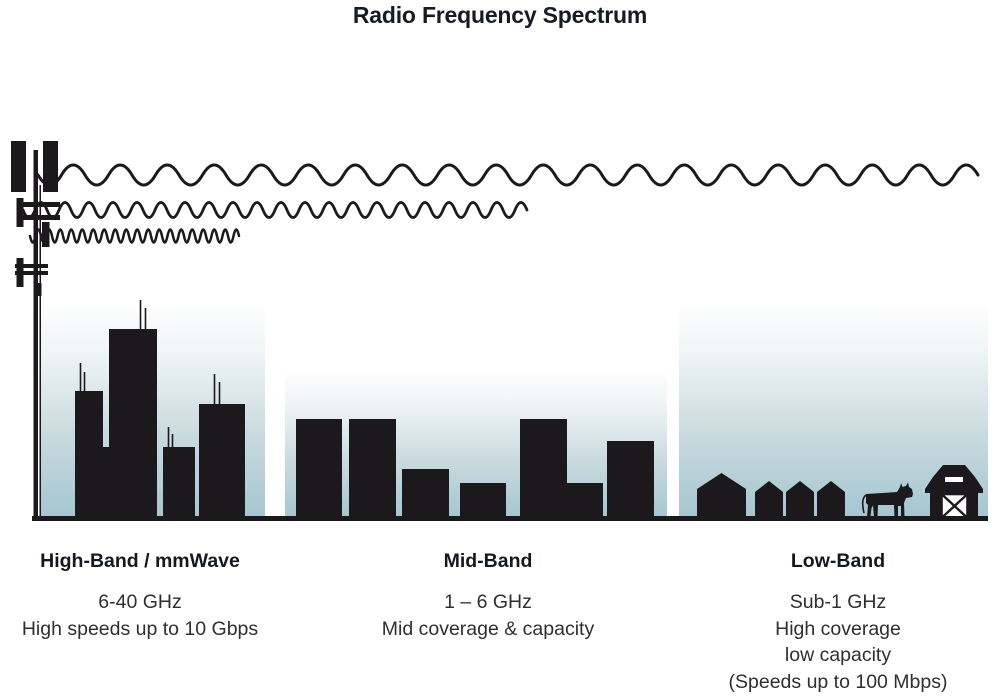 The height and width of the screenshot is (700, 1000). Describe the element at coordinates (488, 628) in the screenshot. I see `mid-band-coverage: Mid coverage & capacity` at that location.